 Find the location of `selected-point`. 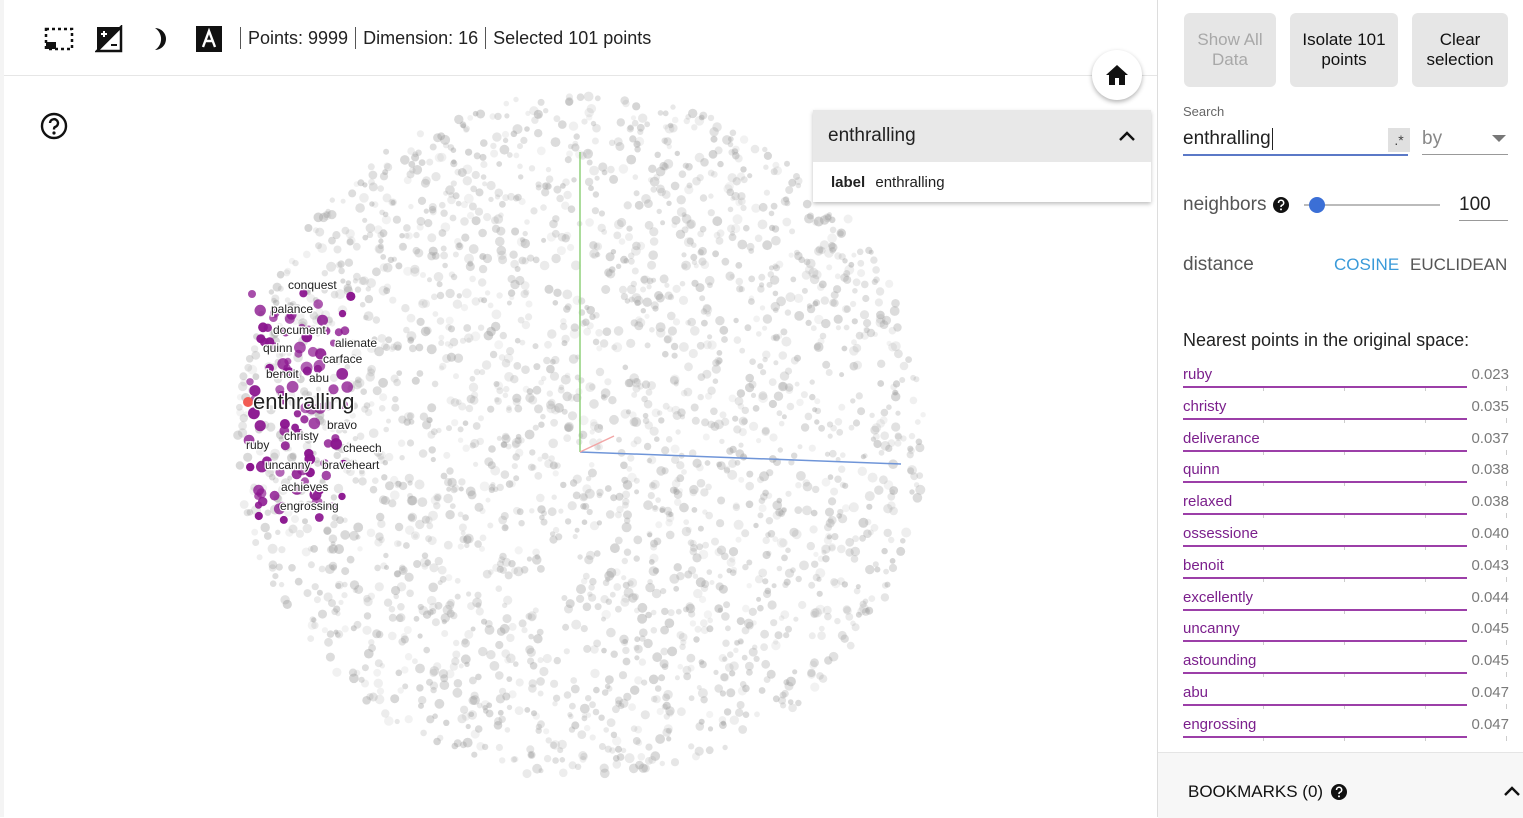

selected-point is located at coordinates (300, 347).